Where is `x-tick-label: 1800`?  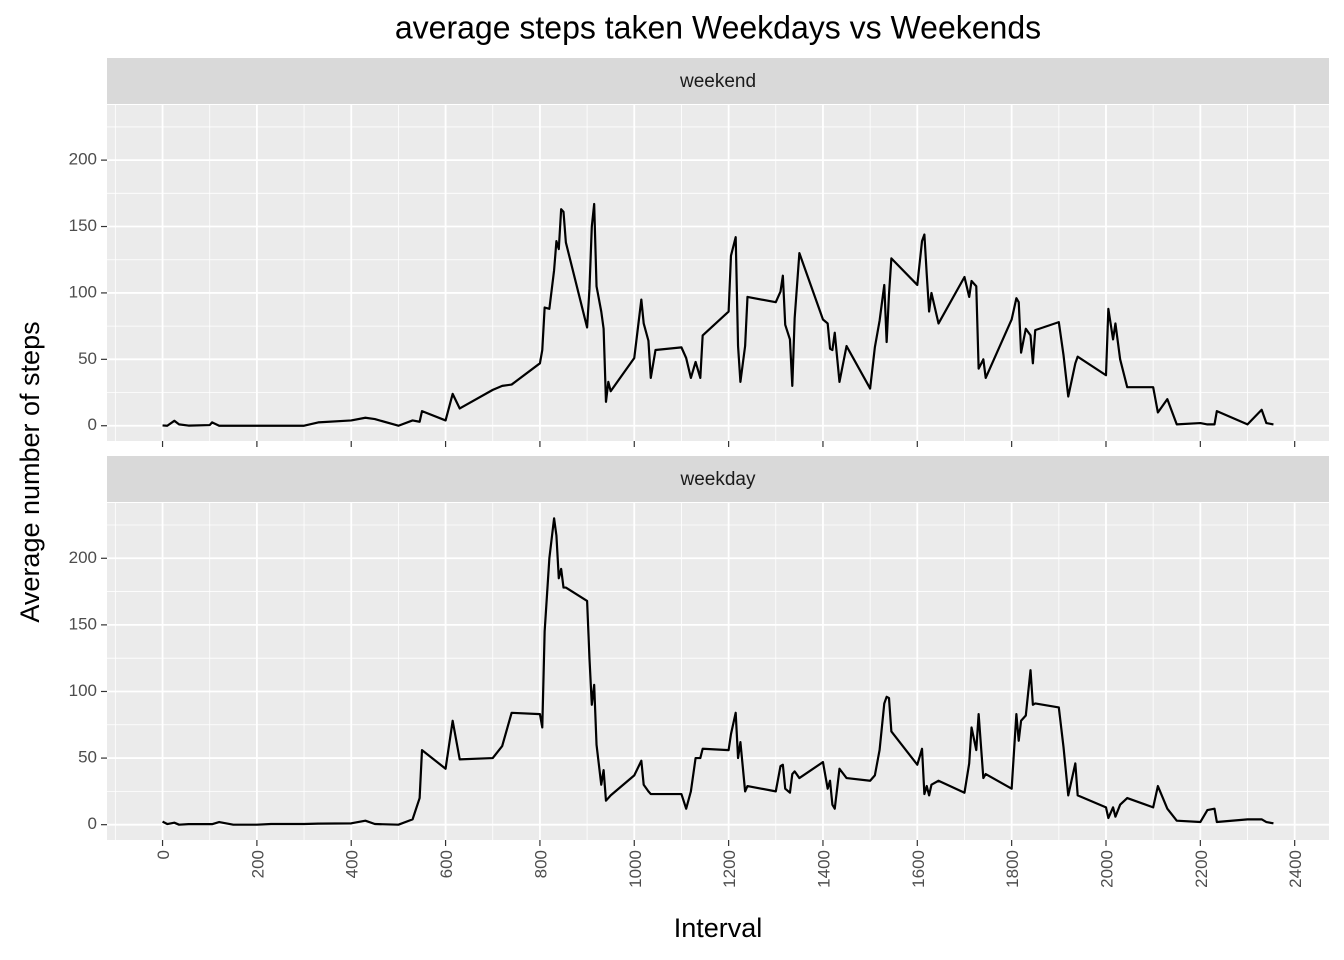 x-tick-label: 1800 is located at coordinates (1012, 869).